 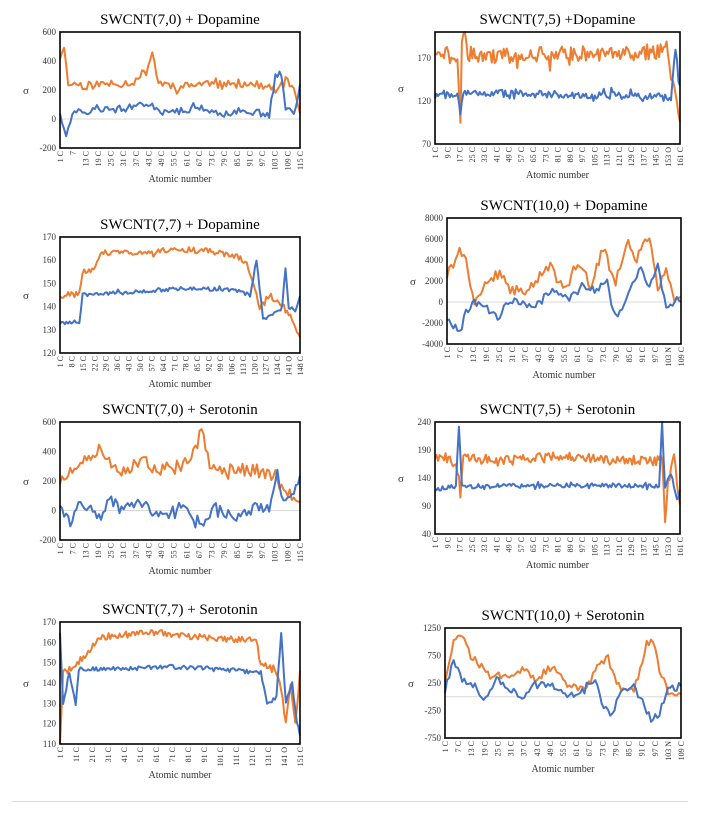 I want to click on x-tick-label: 36 C, so click(x=117, y=363).